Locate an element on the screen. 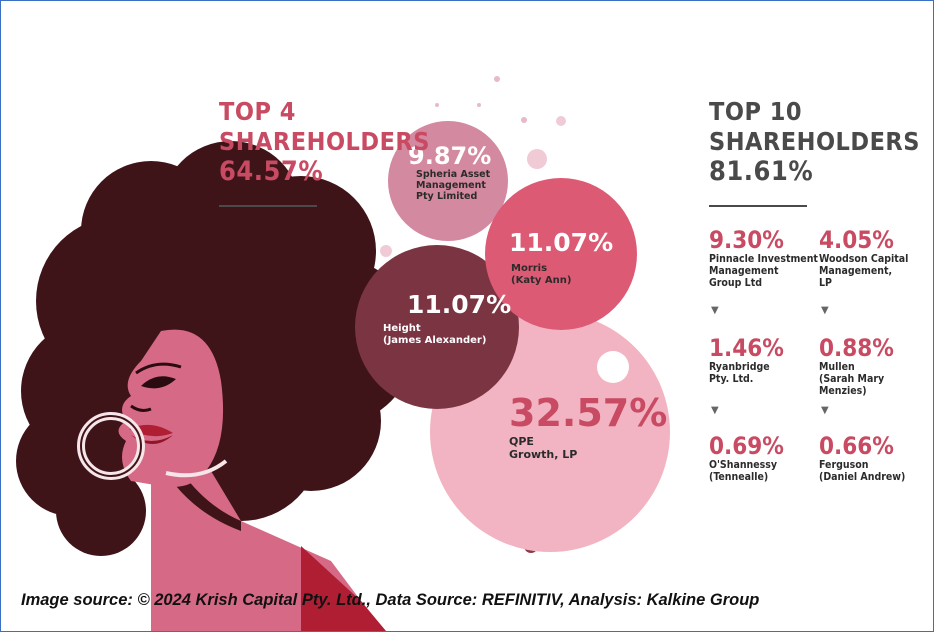  bubble-morris is located at coordinates (561, 254).